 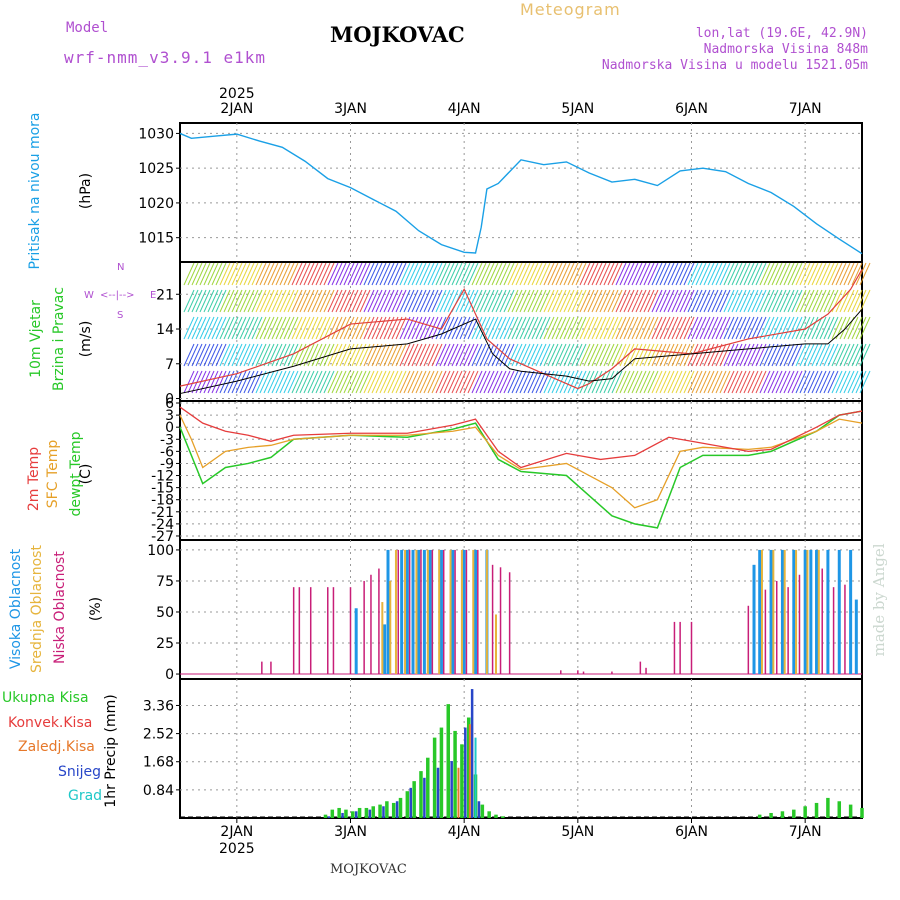 I want to click on model-name: wrf-nmm_v3.9.1 e1km, so click(x=165, y=57).